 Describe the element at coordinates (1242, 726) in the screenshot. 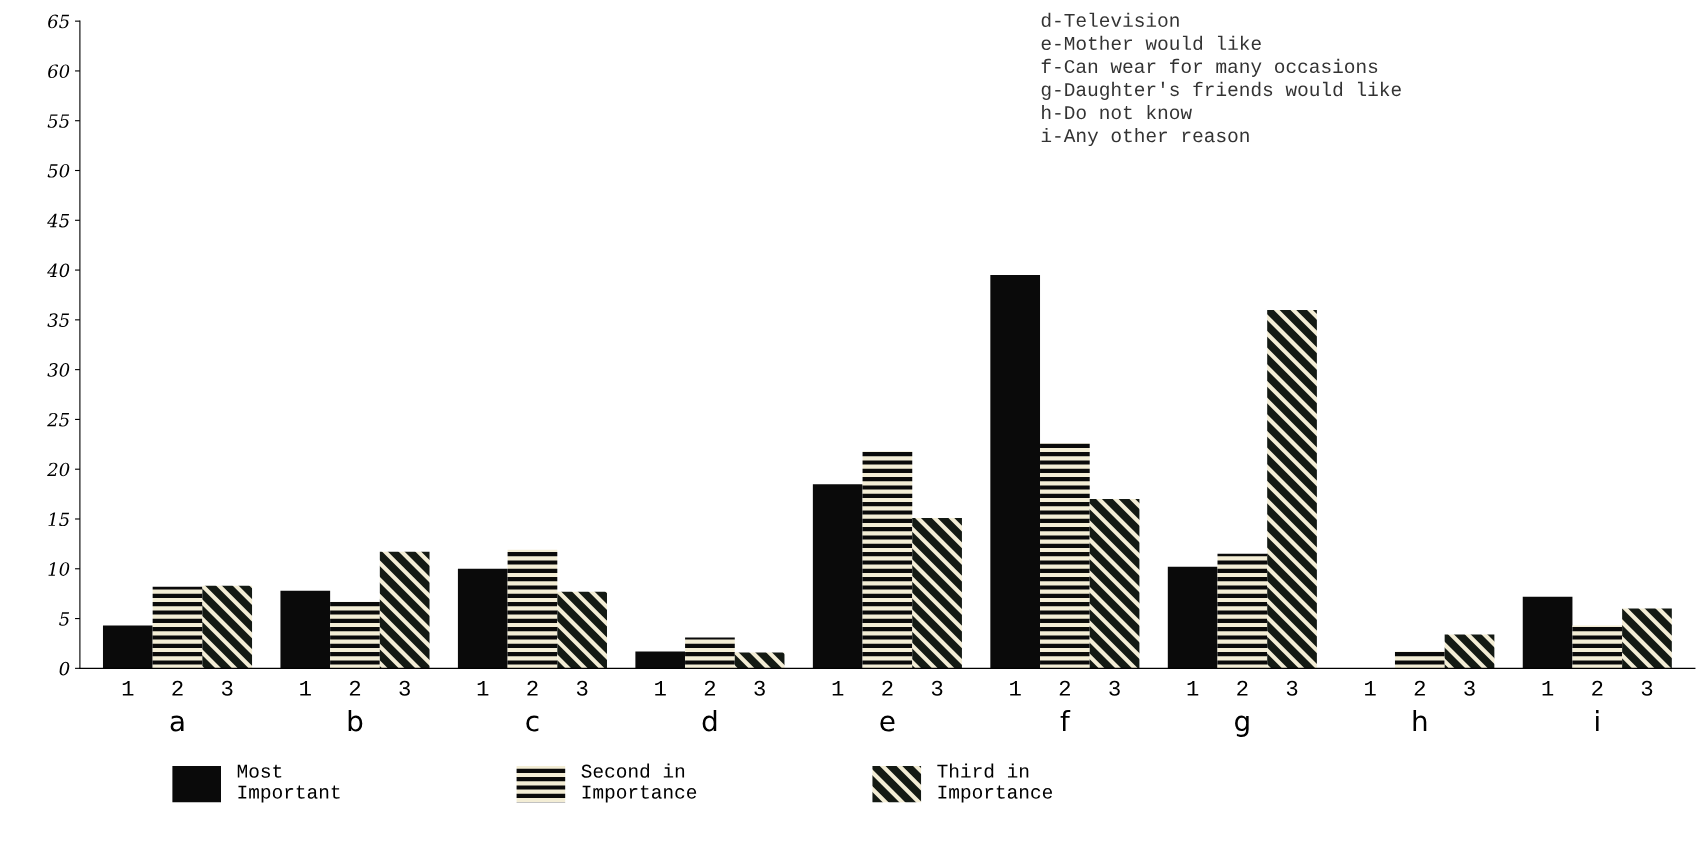

I see `x-tick-label: g` at that location.